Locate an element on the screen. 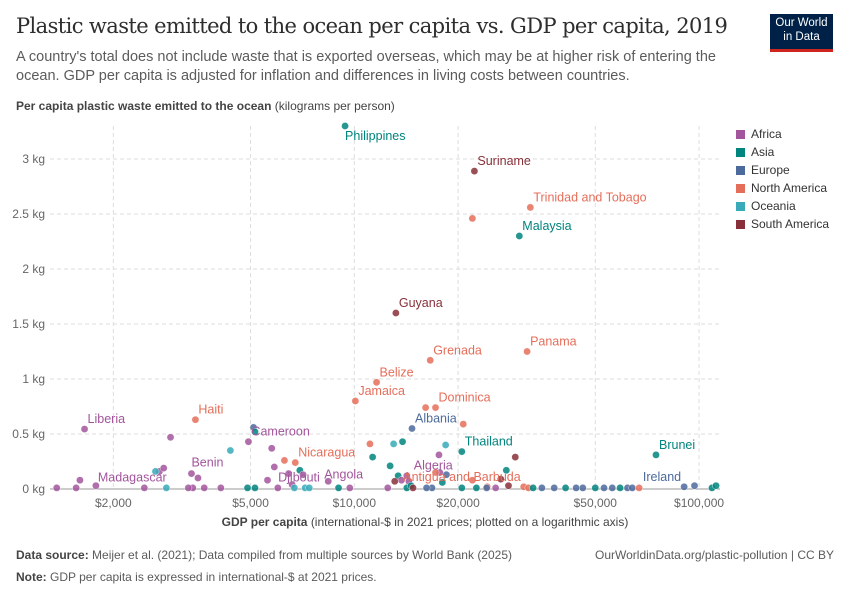 The image size is (850, 600). legend-label: Africa is located at coordinates (766, 134).